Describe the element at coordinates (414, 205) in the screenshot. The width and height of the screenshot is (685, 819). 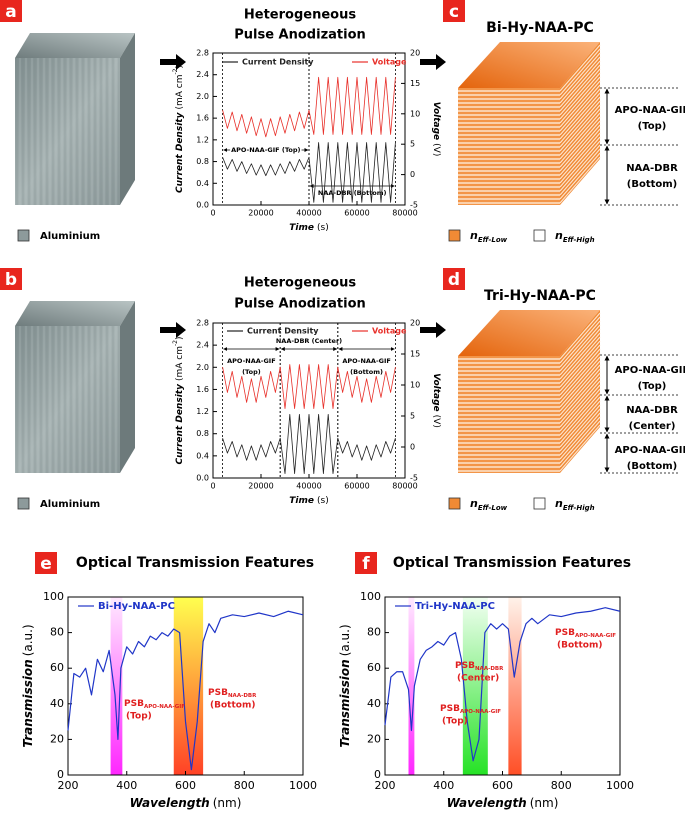
I see `y2-tick-label: -5` at that location.